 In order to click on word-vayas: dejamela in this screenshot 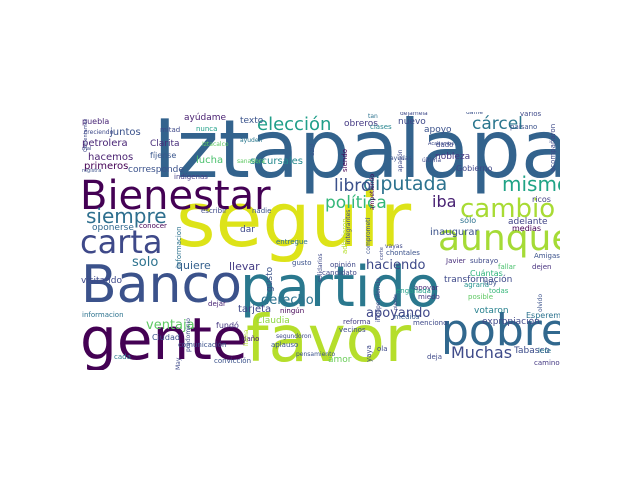, I will do `click(414, 114)`.